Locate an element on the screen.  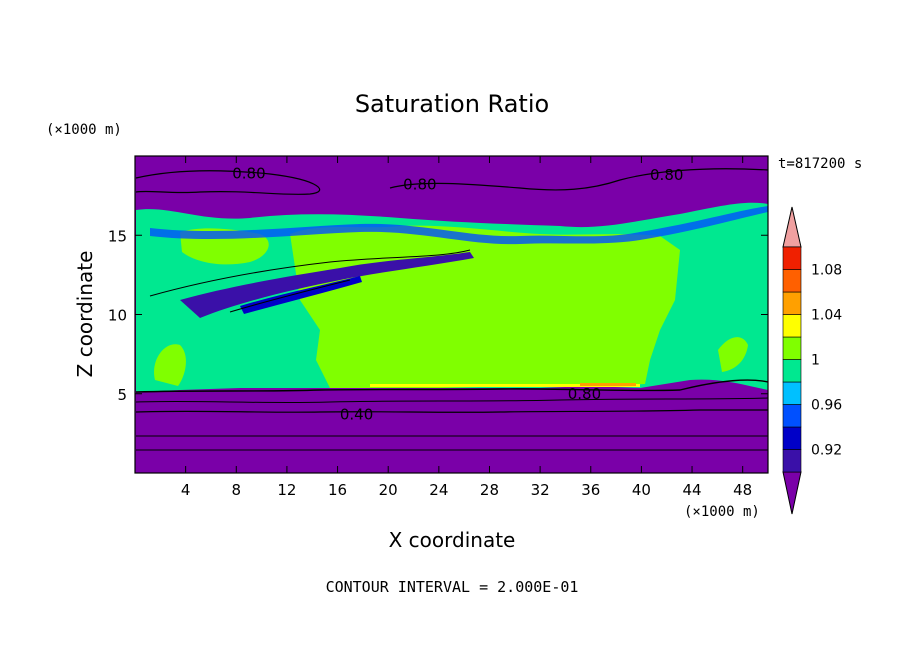
x-tick-label: 32 is located at coordinates (540, 490).